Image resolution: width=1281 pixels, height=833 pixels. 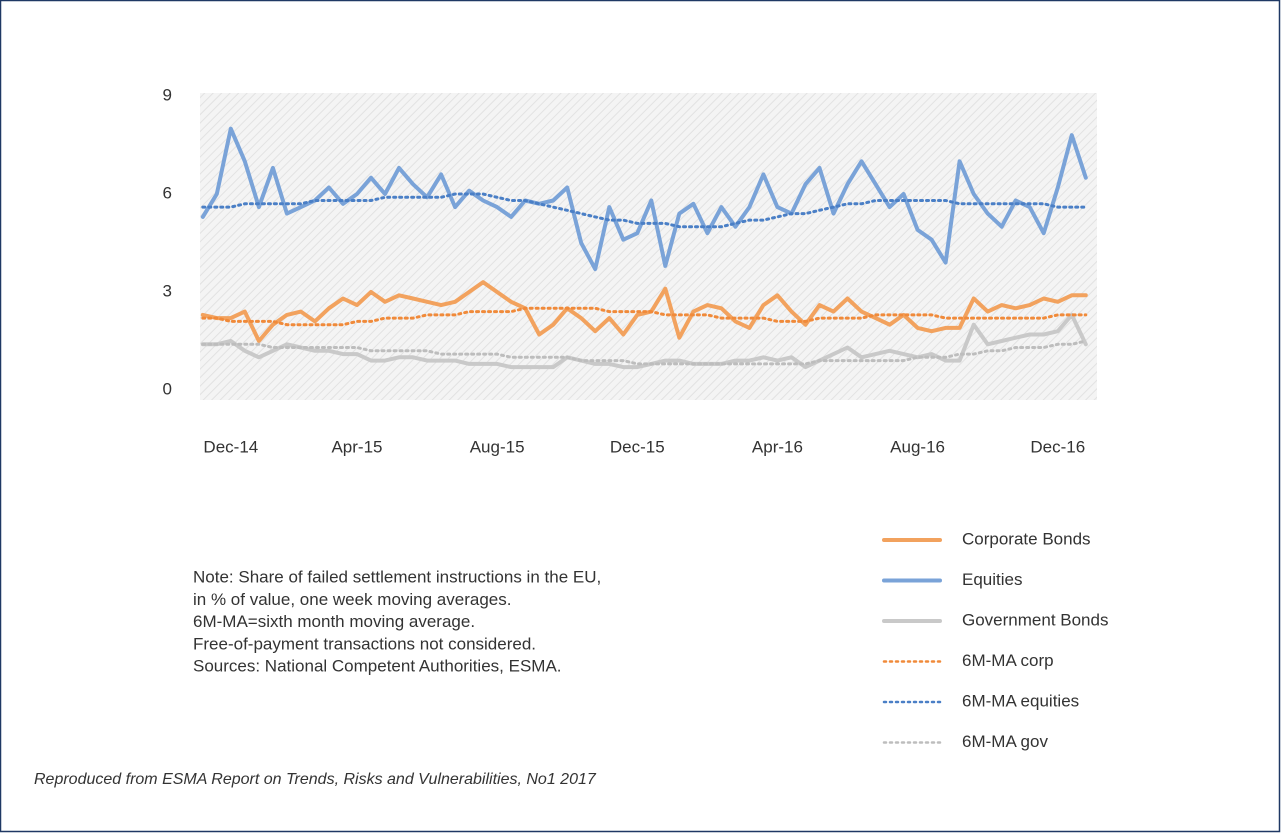 I want to click on x-tick-label: Aug-15, so click(x=497, y=446).